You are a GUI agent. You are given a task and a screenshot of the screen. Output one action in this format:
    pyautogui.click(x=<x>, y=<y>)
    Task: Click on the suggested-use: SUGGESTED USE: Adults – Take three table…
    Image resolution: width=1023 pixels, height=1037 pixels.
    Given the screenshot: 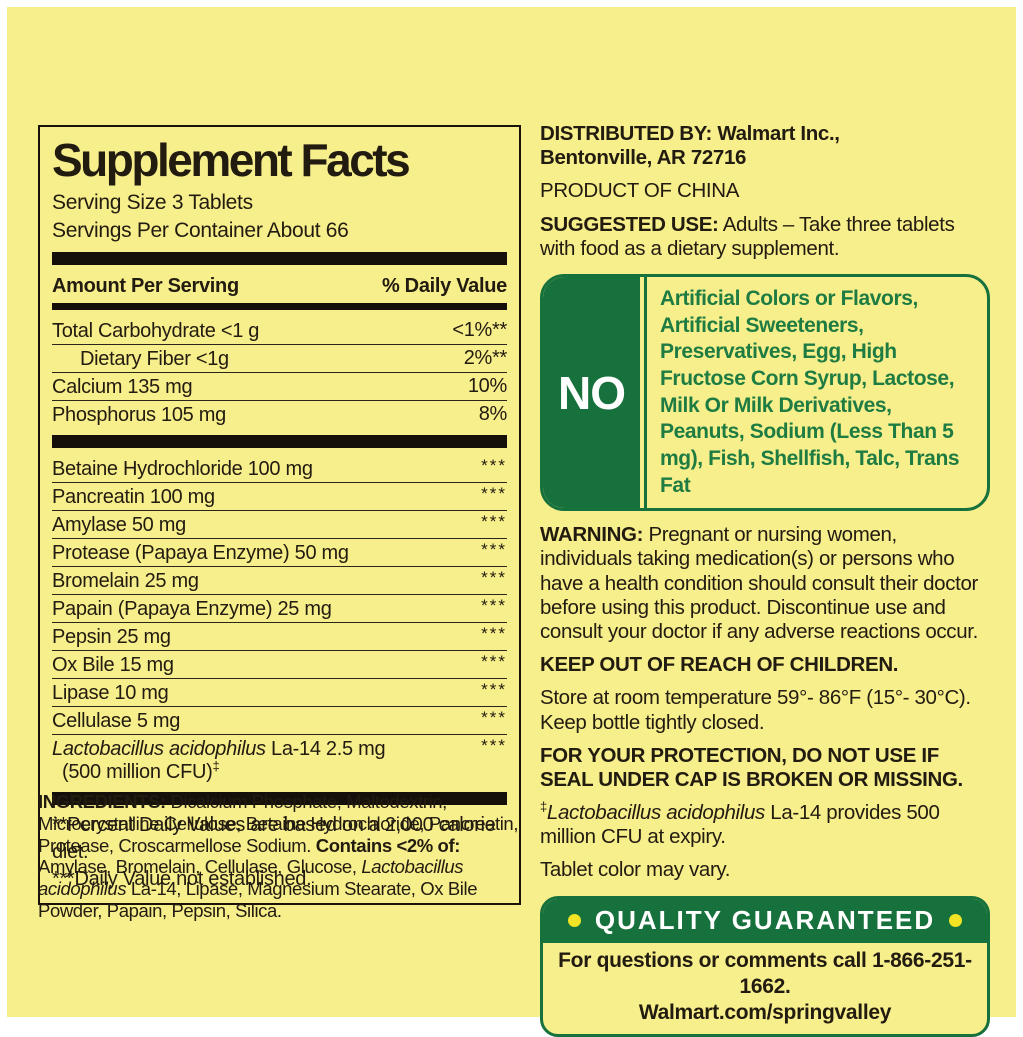 What is the action you would take?
    pyautogui.click(x=747, y=236)
    